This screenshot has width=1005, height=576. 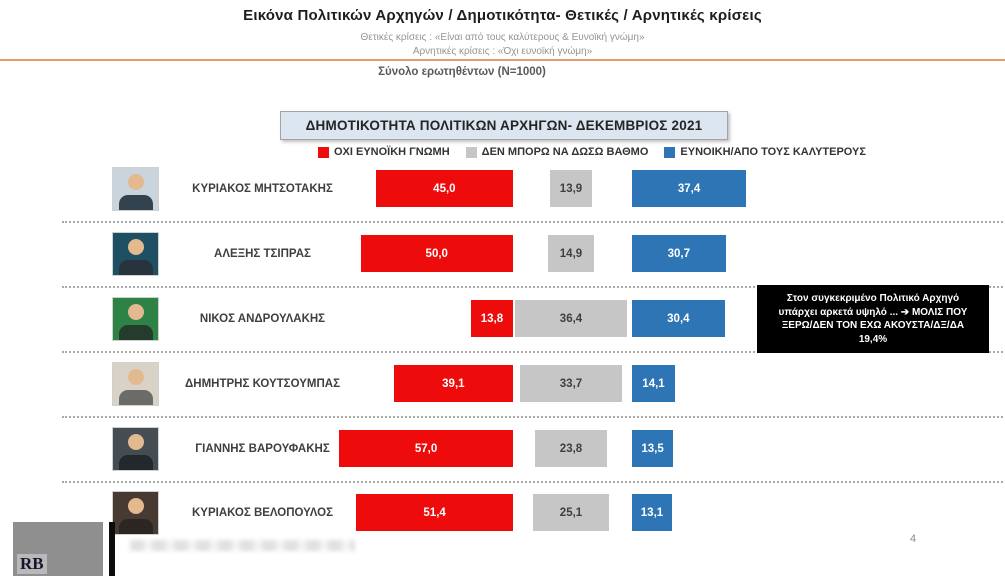 I want to click on legend-label: ΟΧΙ ΕΥΝΟΪΚΗ ΓΝΩΜΗ, so click(x=392, y=152).